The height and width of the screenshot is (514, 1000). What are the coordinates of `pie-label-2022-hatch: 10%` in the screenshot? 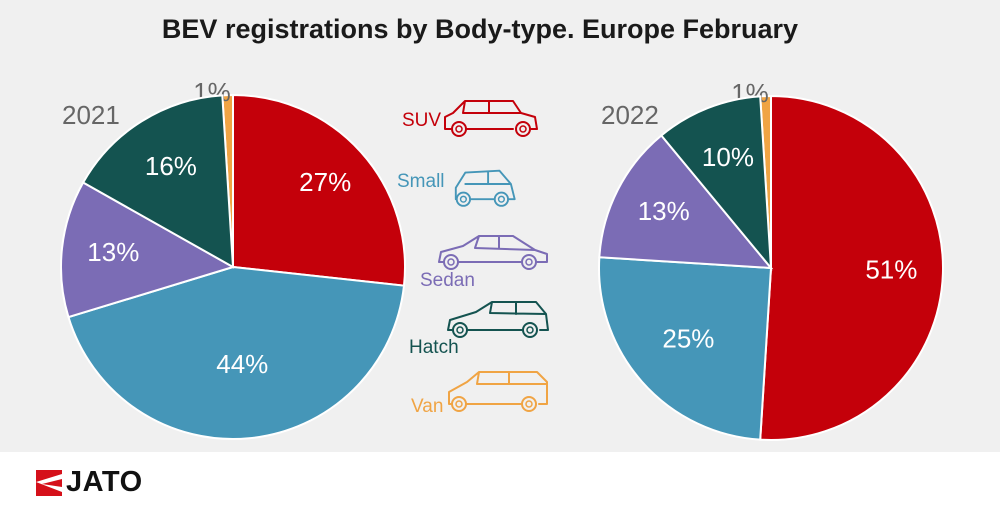 It's located at (728, 157).